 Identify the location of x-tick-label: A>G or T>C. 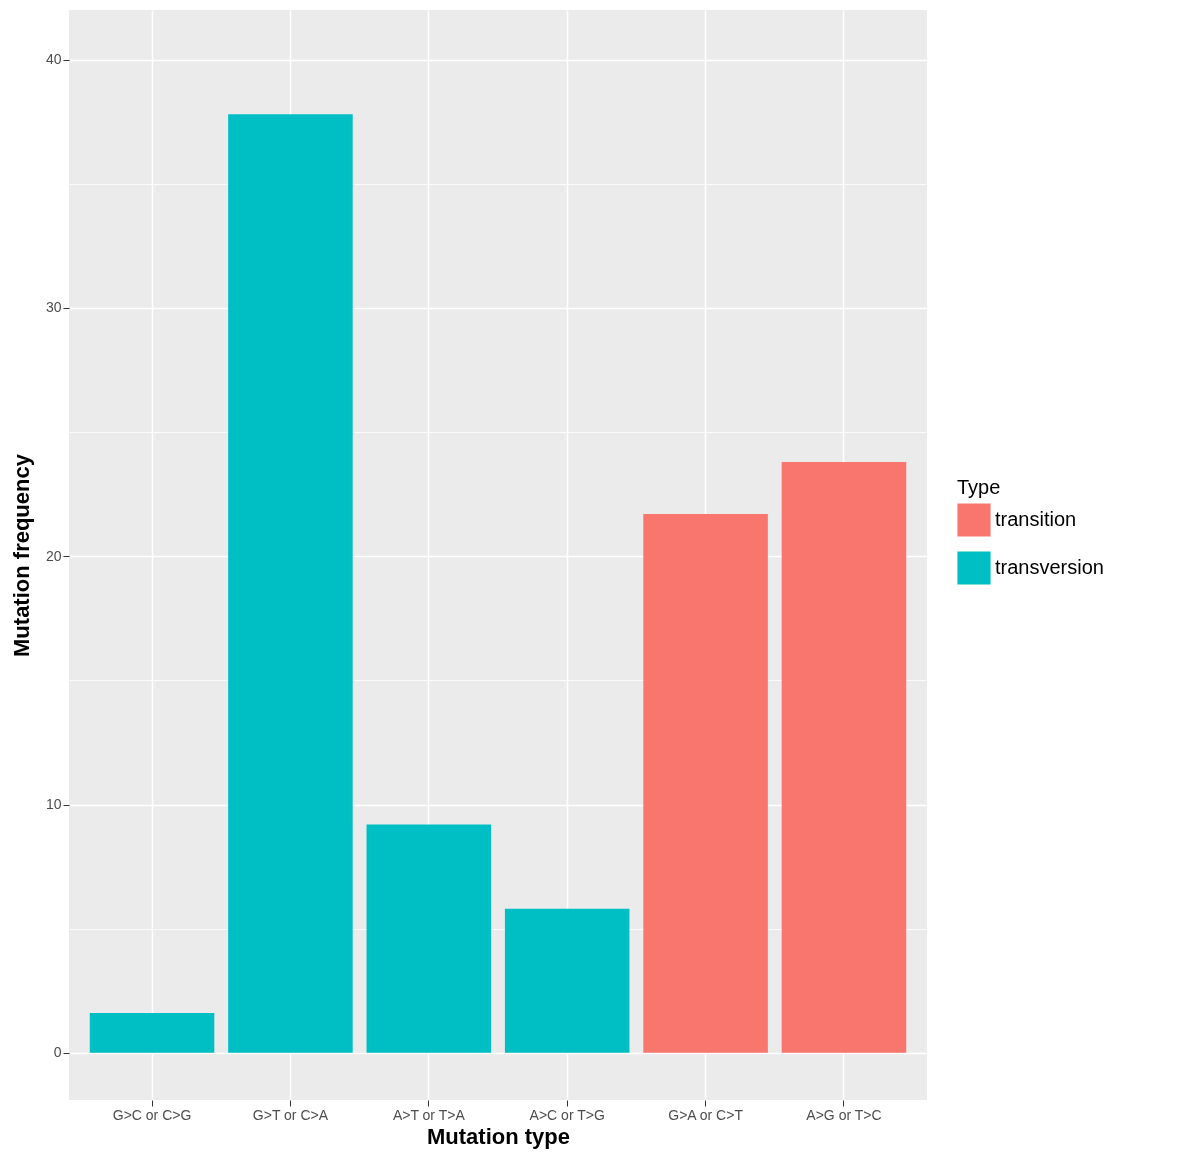
(844, 1114).